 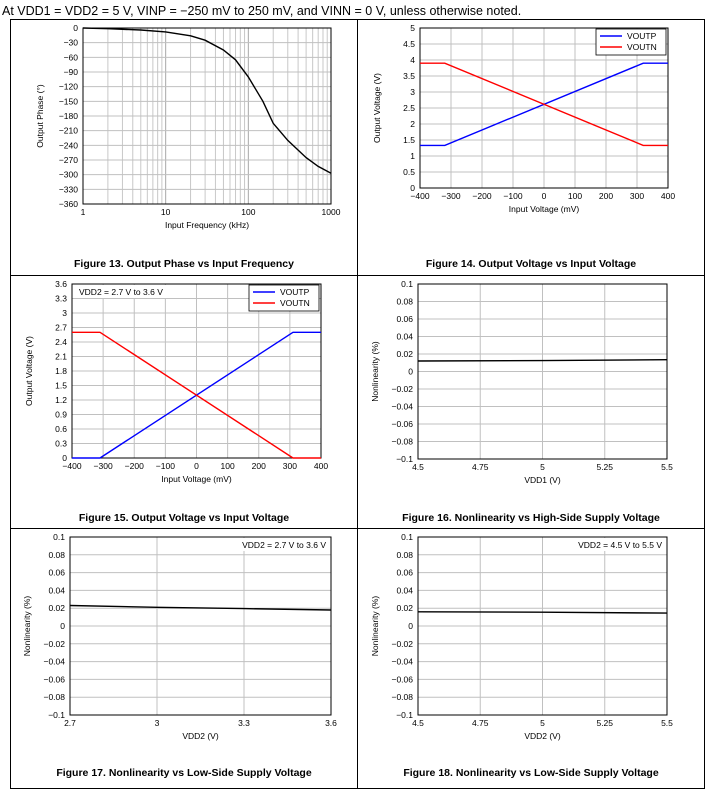 I want to click on y-axis-title: Output Phase (°), so click(x=40, y=116).